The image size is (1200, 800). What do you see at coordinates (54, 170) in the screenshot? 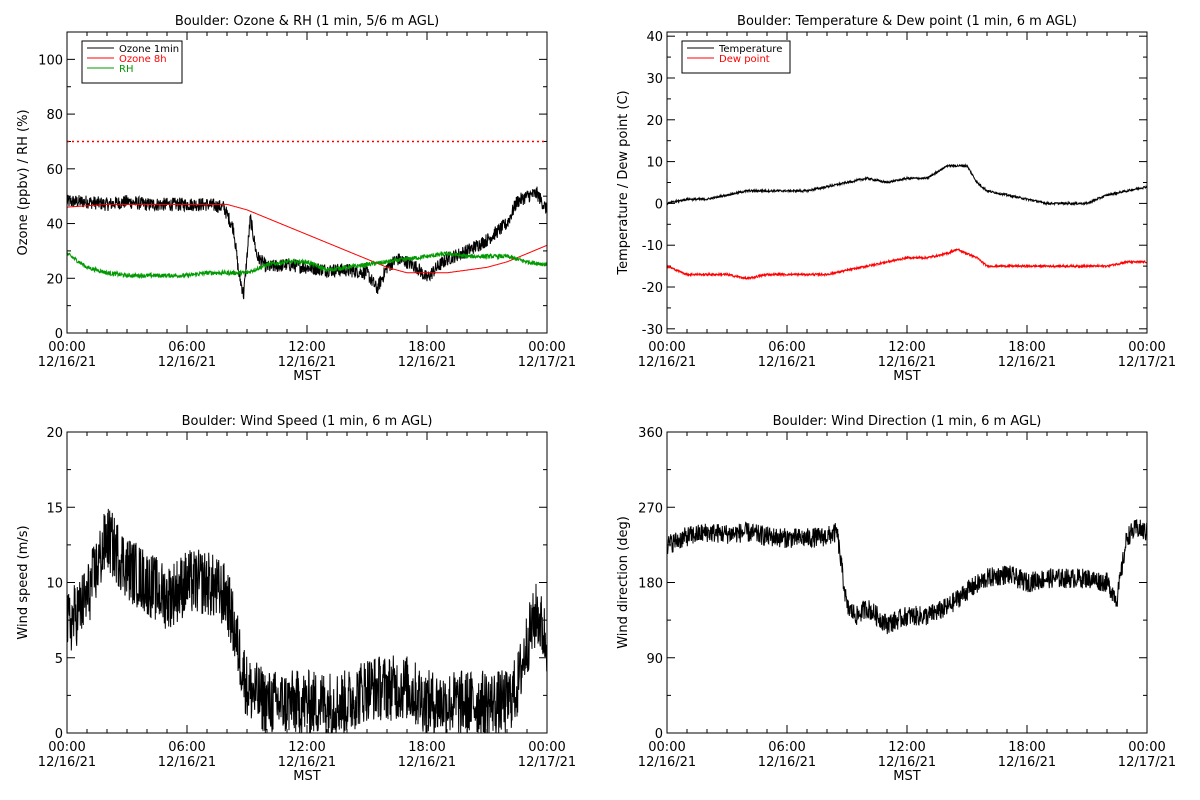
I see `y-tick-label: 60` at bounding box center [54, 170].